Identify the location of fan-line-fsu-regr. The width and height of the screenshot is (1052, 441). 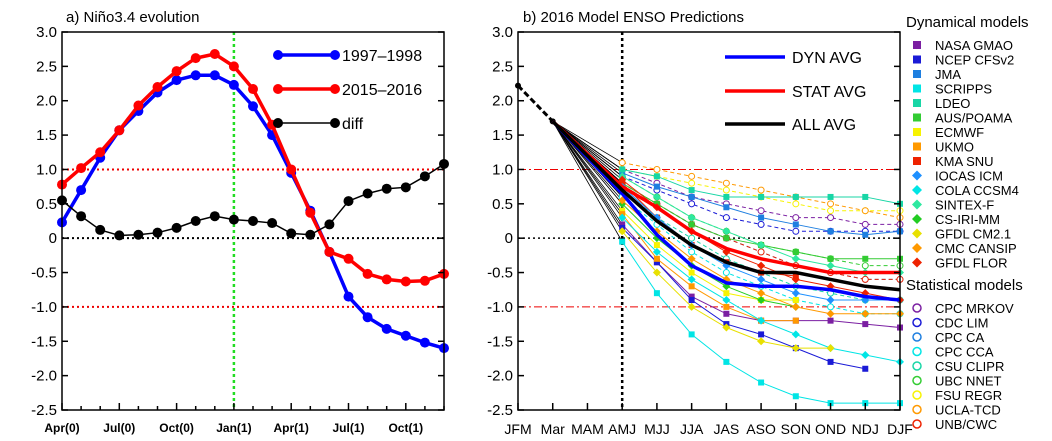
(587, 145).